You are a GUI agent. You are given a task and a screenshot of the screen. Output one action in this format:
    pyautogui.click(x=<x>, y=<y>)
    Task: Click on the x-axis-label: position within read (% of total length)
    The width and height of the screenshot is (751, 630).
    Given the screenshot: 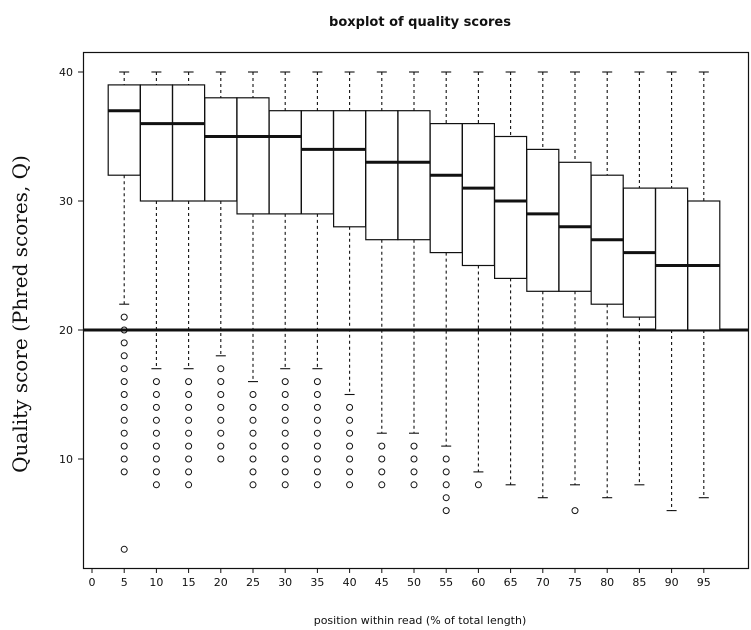 What is the action you would take?
    pyautogui.click(x=420, y=620)
    